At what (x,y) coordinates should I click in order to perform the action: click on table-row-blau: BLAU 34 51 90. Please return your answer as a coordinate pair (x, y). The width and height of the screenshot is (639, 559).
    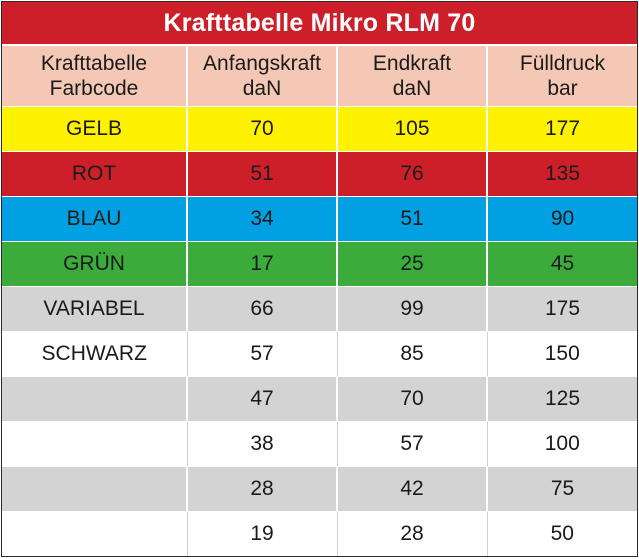
    Looking at the image, I should click on (319, 218).